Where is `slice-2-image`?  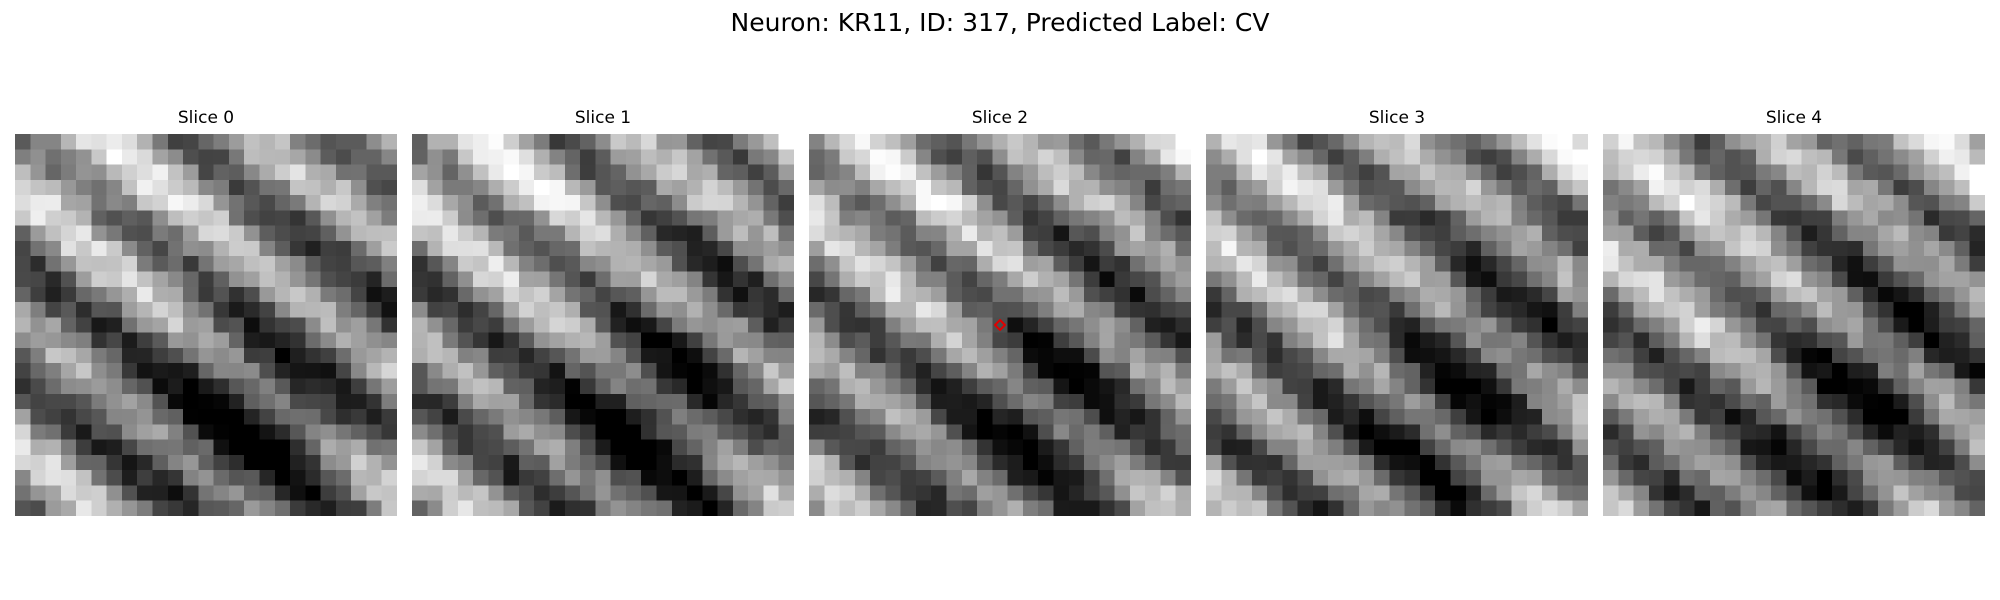 slice-2-image is located at coordinates (1000, 325).